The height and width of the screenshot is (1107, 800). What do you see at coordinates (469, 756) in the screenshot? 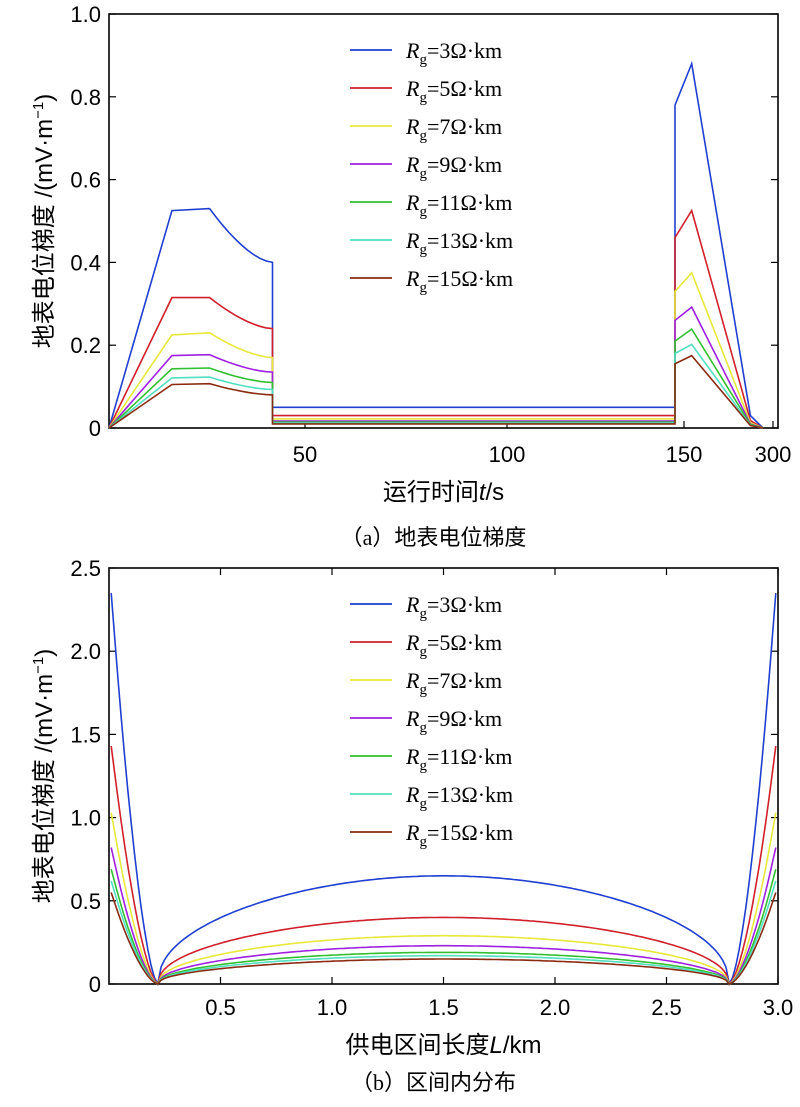
I see `legend-value: =11Ω·km` at bounding box center [469, 756].